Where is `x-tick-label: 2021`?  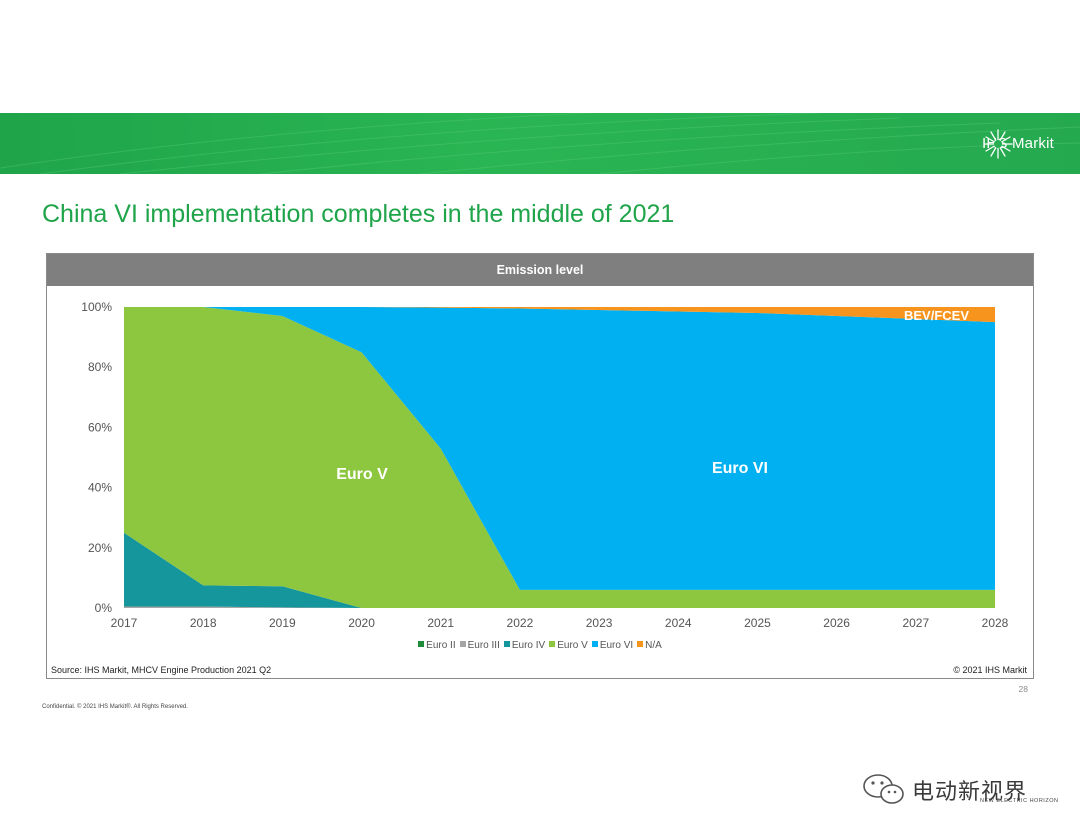 x-tick-label: 2021 is located at coordinates (440, 623).